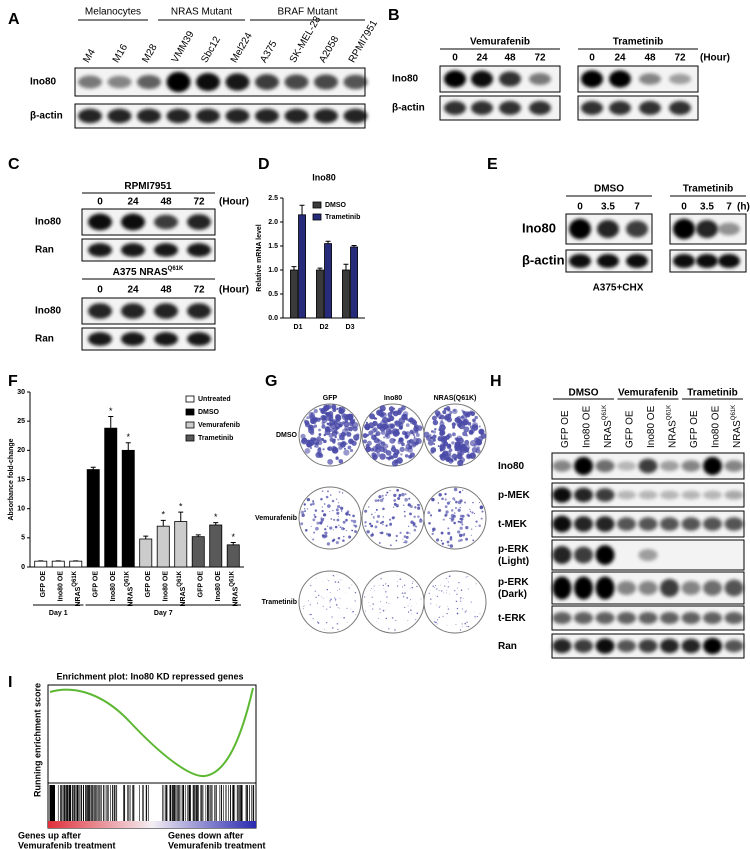 The width and height of the screenshot is (750, 849). What do you see at coordinates (743, 207) in the screenshot?
I see `unit-label: (h)` at bounding box center [743, 207].